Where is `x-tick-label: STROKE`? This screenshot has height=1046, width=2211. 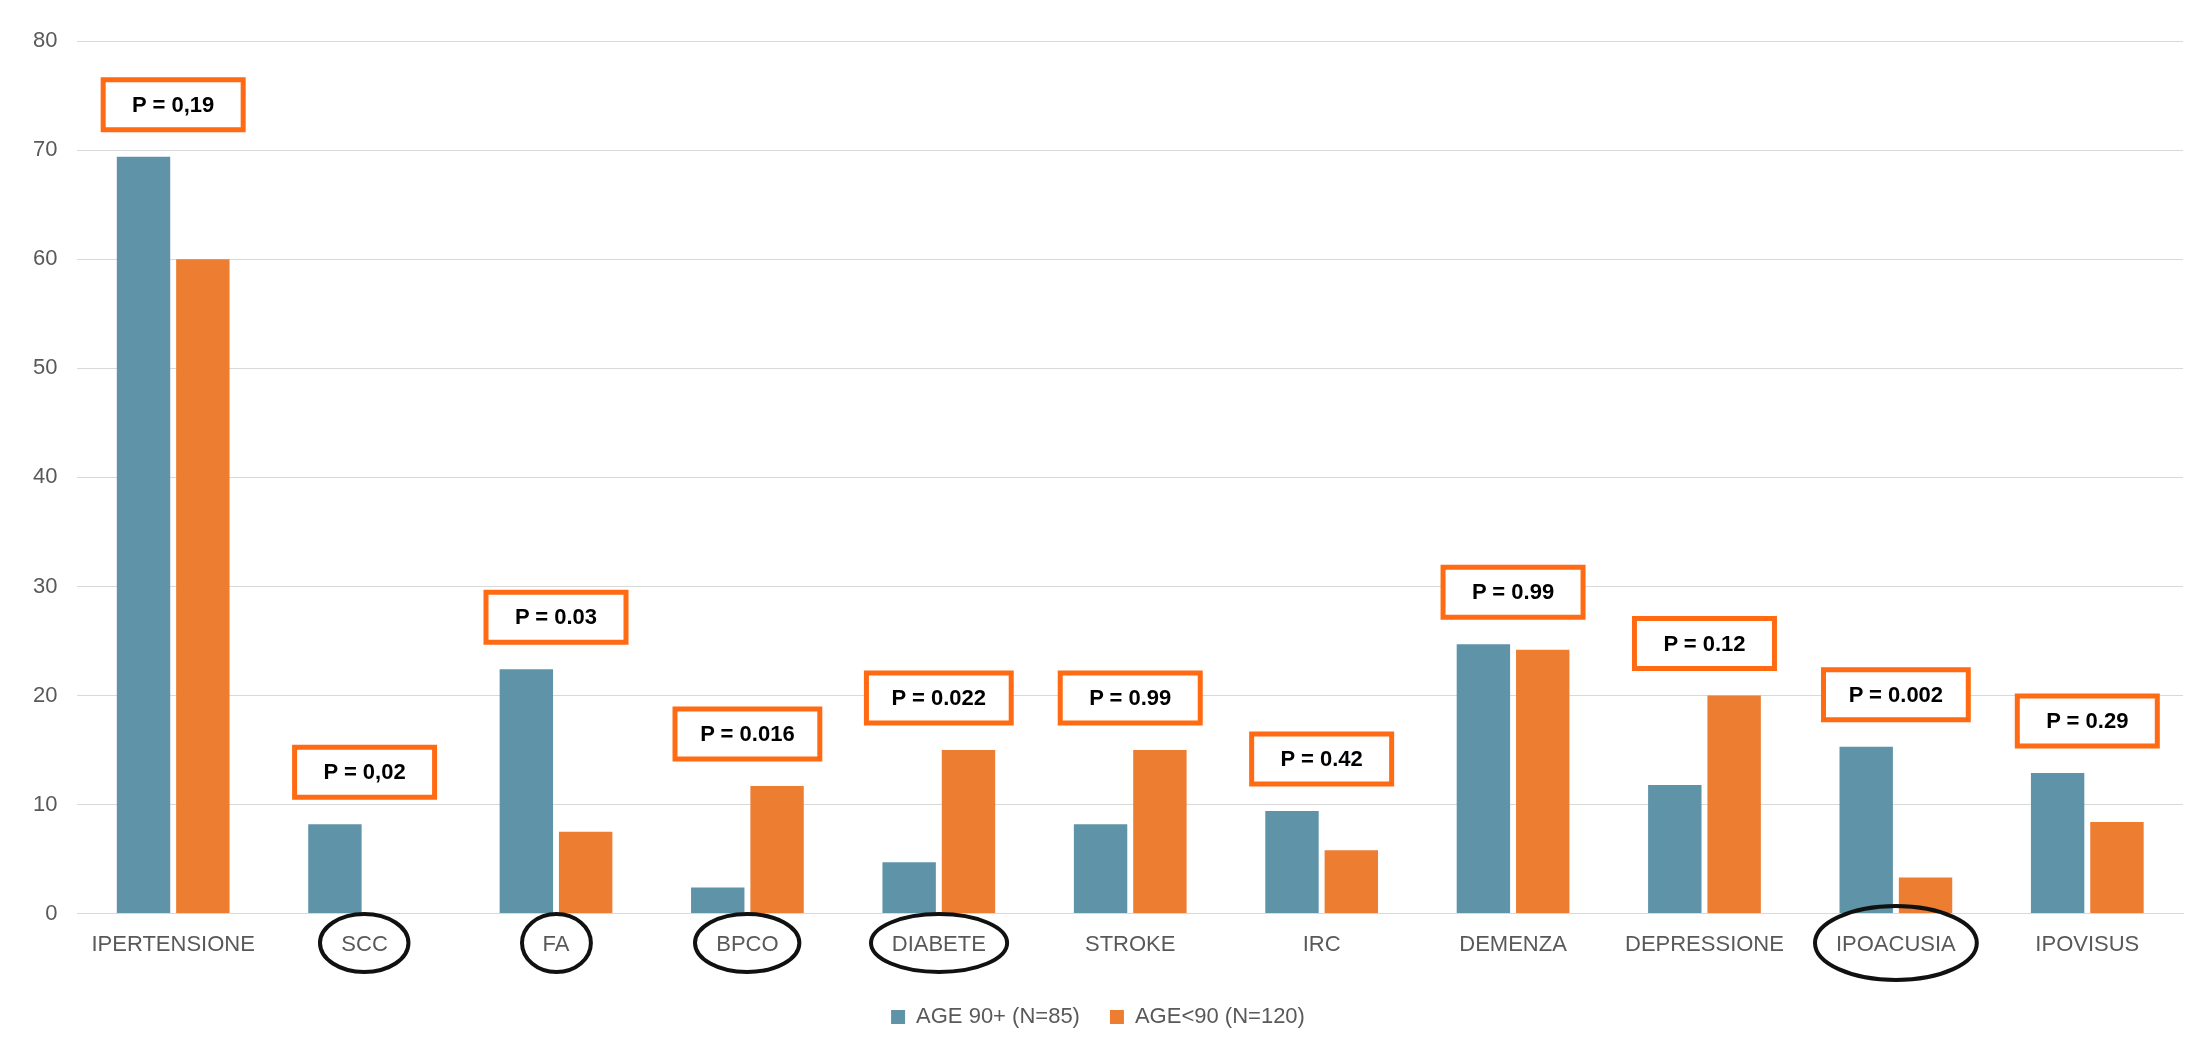
x-tick-label: STROKE is located at coordinates (1130, 943).